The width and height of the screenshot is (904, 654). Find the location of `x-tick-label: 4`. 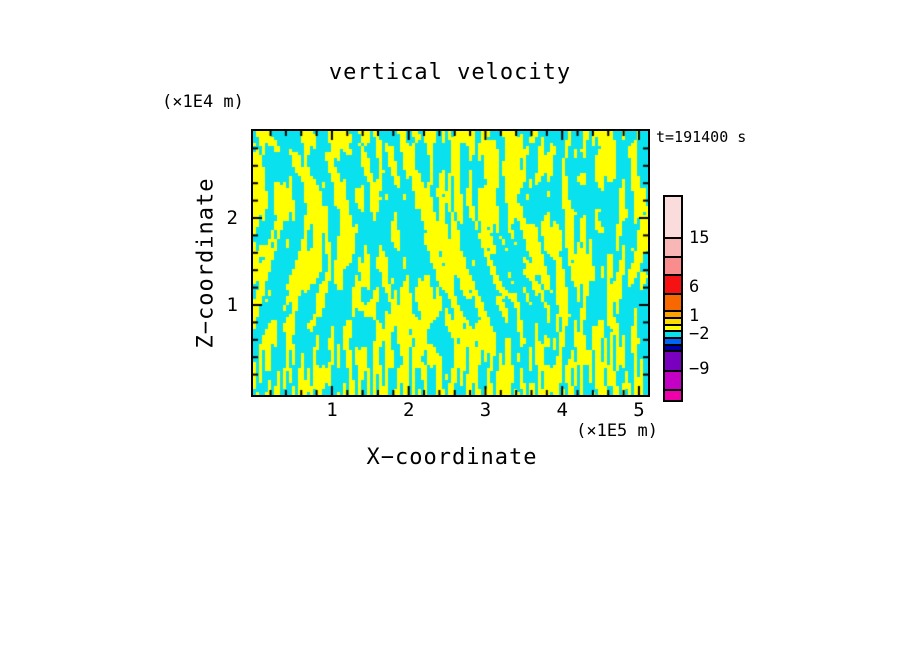

x-tick-label: 4 is located at coordinates (562, 410).